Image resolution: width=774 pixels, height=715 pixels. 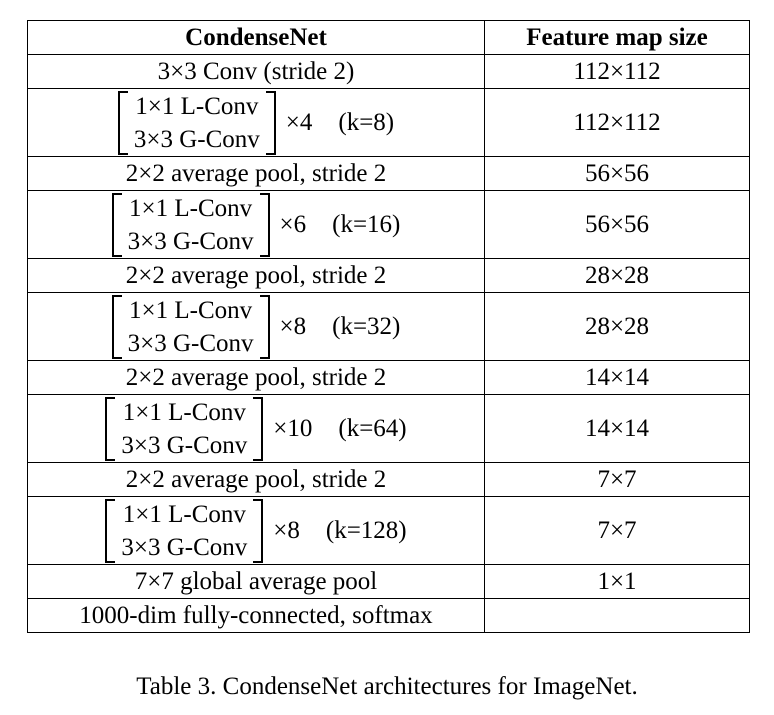 I want to click on table-row: 2×2 average pool, stride 2 14×14, so click(x=388, y=377).